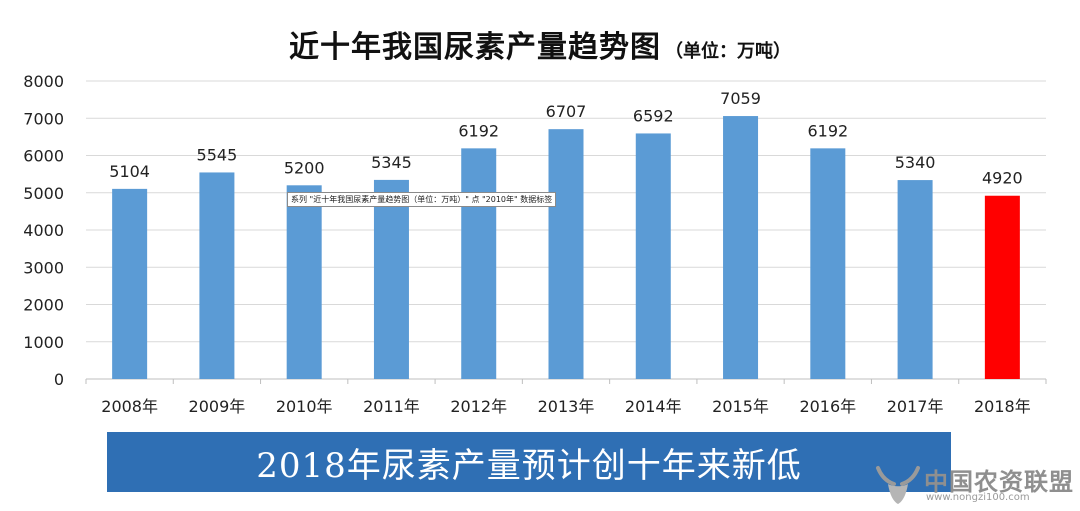  I want to click on chart-title: 近十年我国尿素产量趋势图 （单位：万吨）, so click(540, 44).